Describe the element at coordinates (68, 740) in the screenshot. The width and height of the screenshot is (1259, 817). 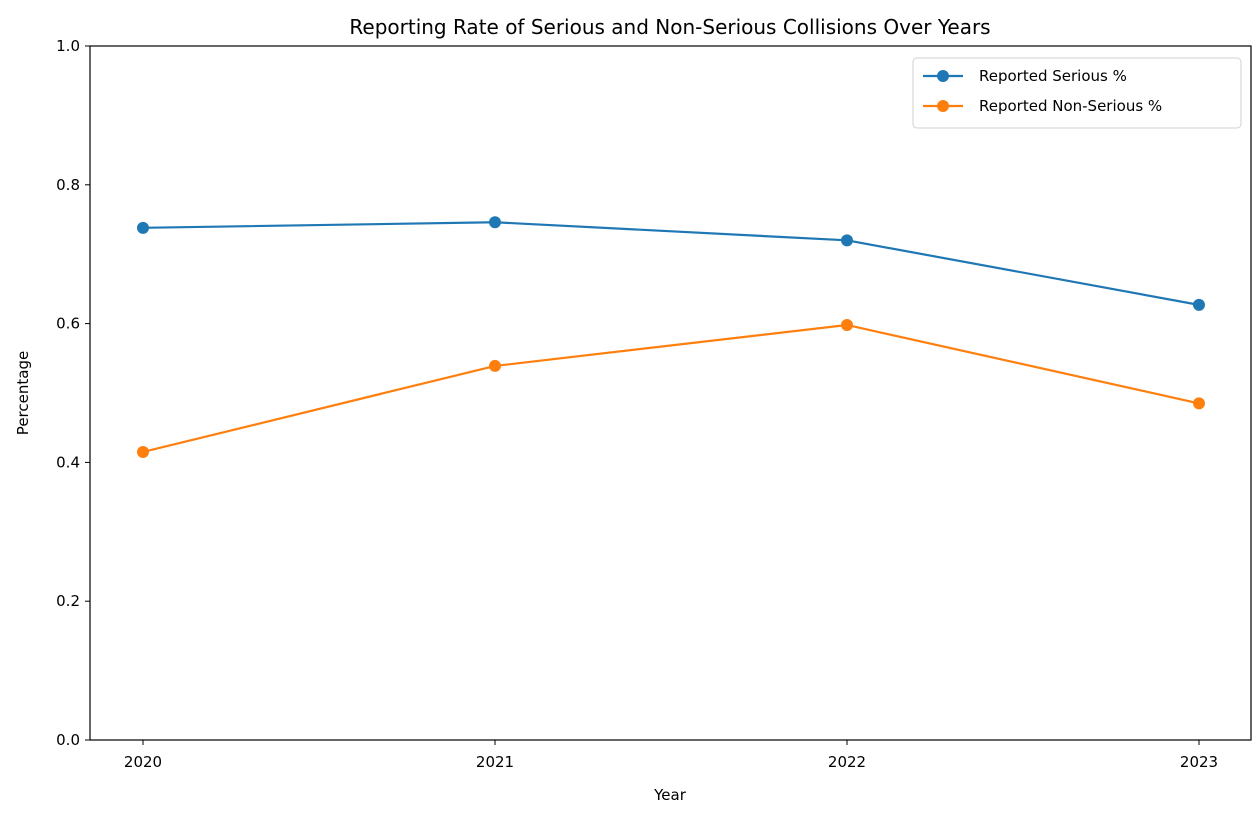
I see `y-tick-label: 0.0` at that location.